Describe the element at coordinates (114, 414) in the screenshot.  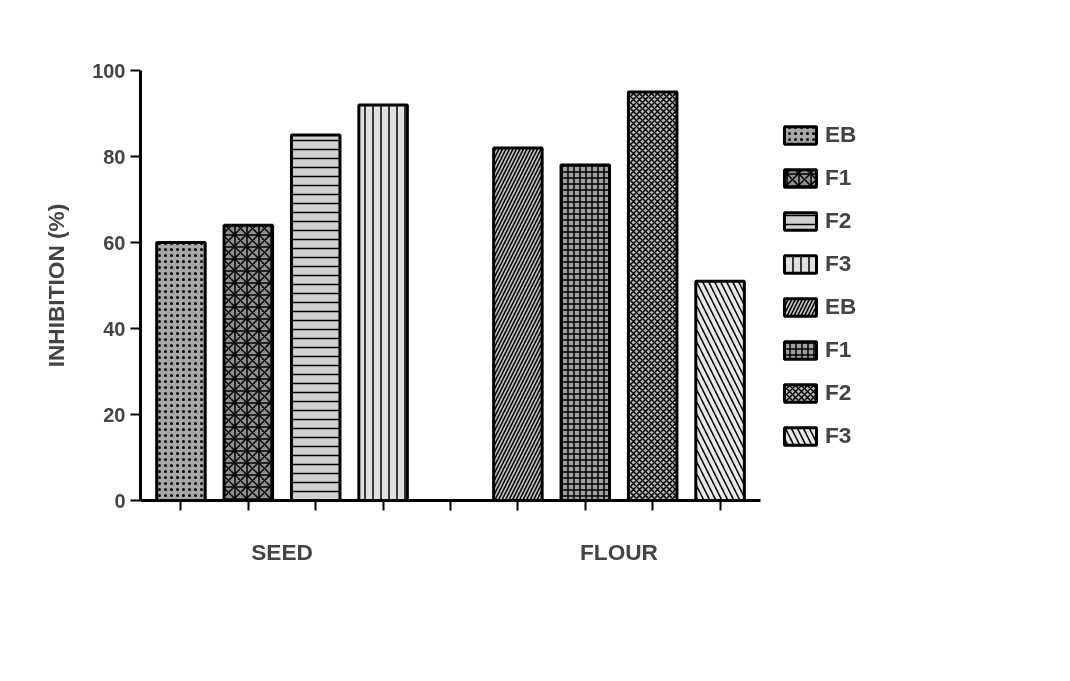
I see `y-tick-label: 20` at that location.